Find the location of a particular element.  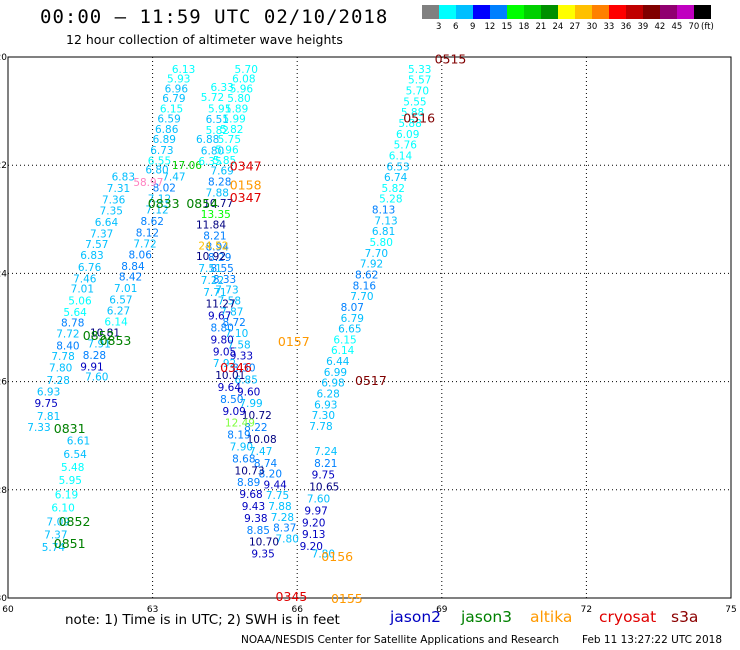

swh-value: 8.42 is located at coordinates (130, 278).